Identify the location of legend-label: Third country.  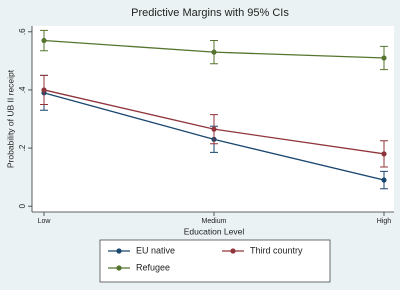
(276, 250).